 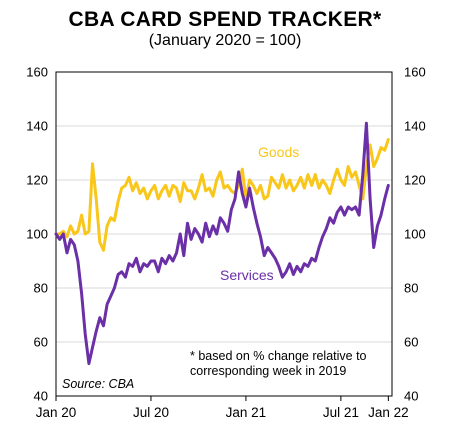 What do you see at coordinates (151, 412) in the screenshot?
I see `x-tick-label: Jul 20` at bounding box center [151, 412].